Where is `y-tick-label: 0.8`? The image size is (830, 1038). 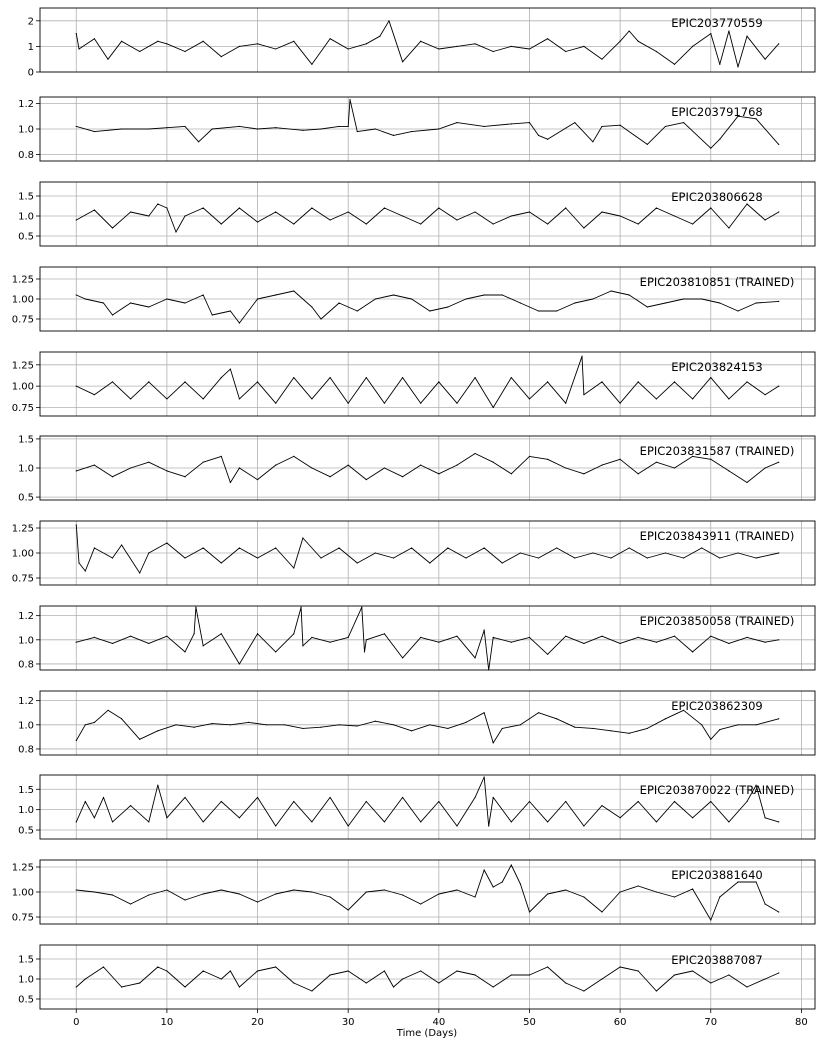 y-tick-label: 0.8 is located at coordinates (26, 155).